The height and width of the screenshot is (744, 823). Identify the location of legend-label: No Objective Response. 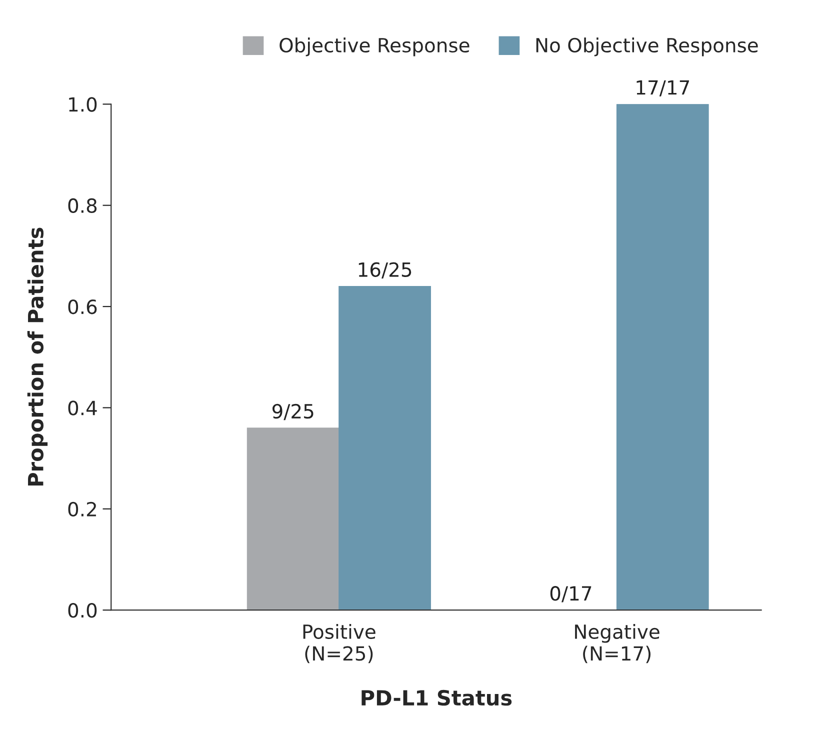
(647, 46).